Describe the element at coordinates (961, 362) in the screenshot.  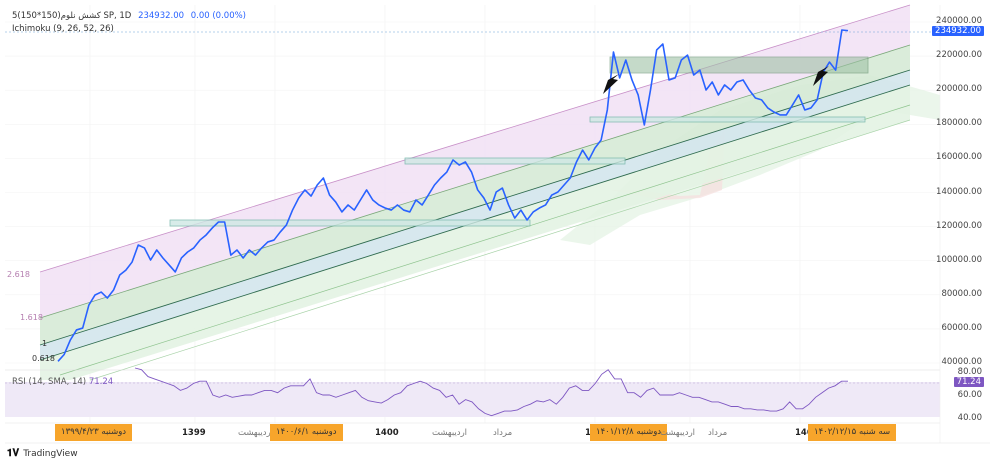
I see `price-axis-tick: 40000.00` at that location.